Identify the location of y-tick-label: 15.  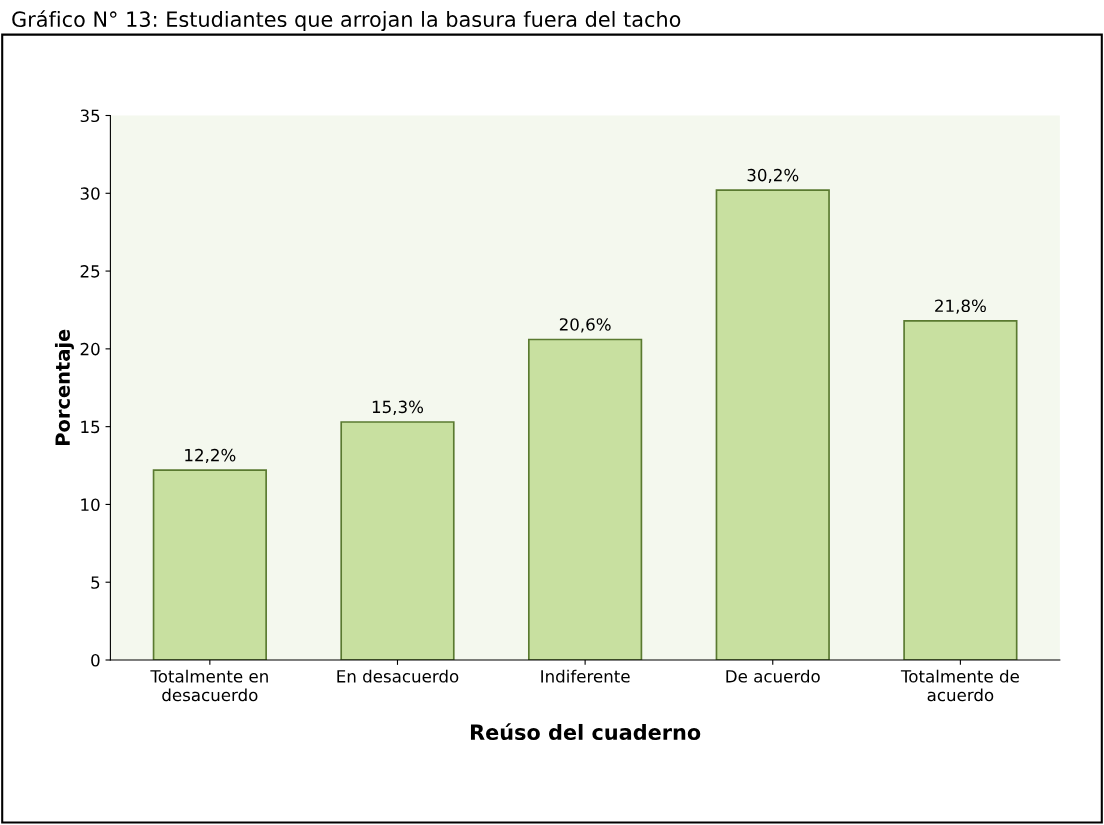
(90, 427).